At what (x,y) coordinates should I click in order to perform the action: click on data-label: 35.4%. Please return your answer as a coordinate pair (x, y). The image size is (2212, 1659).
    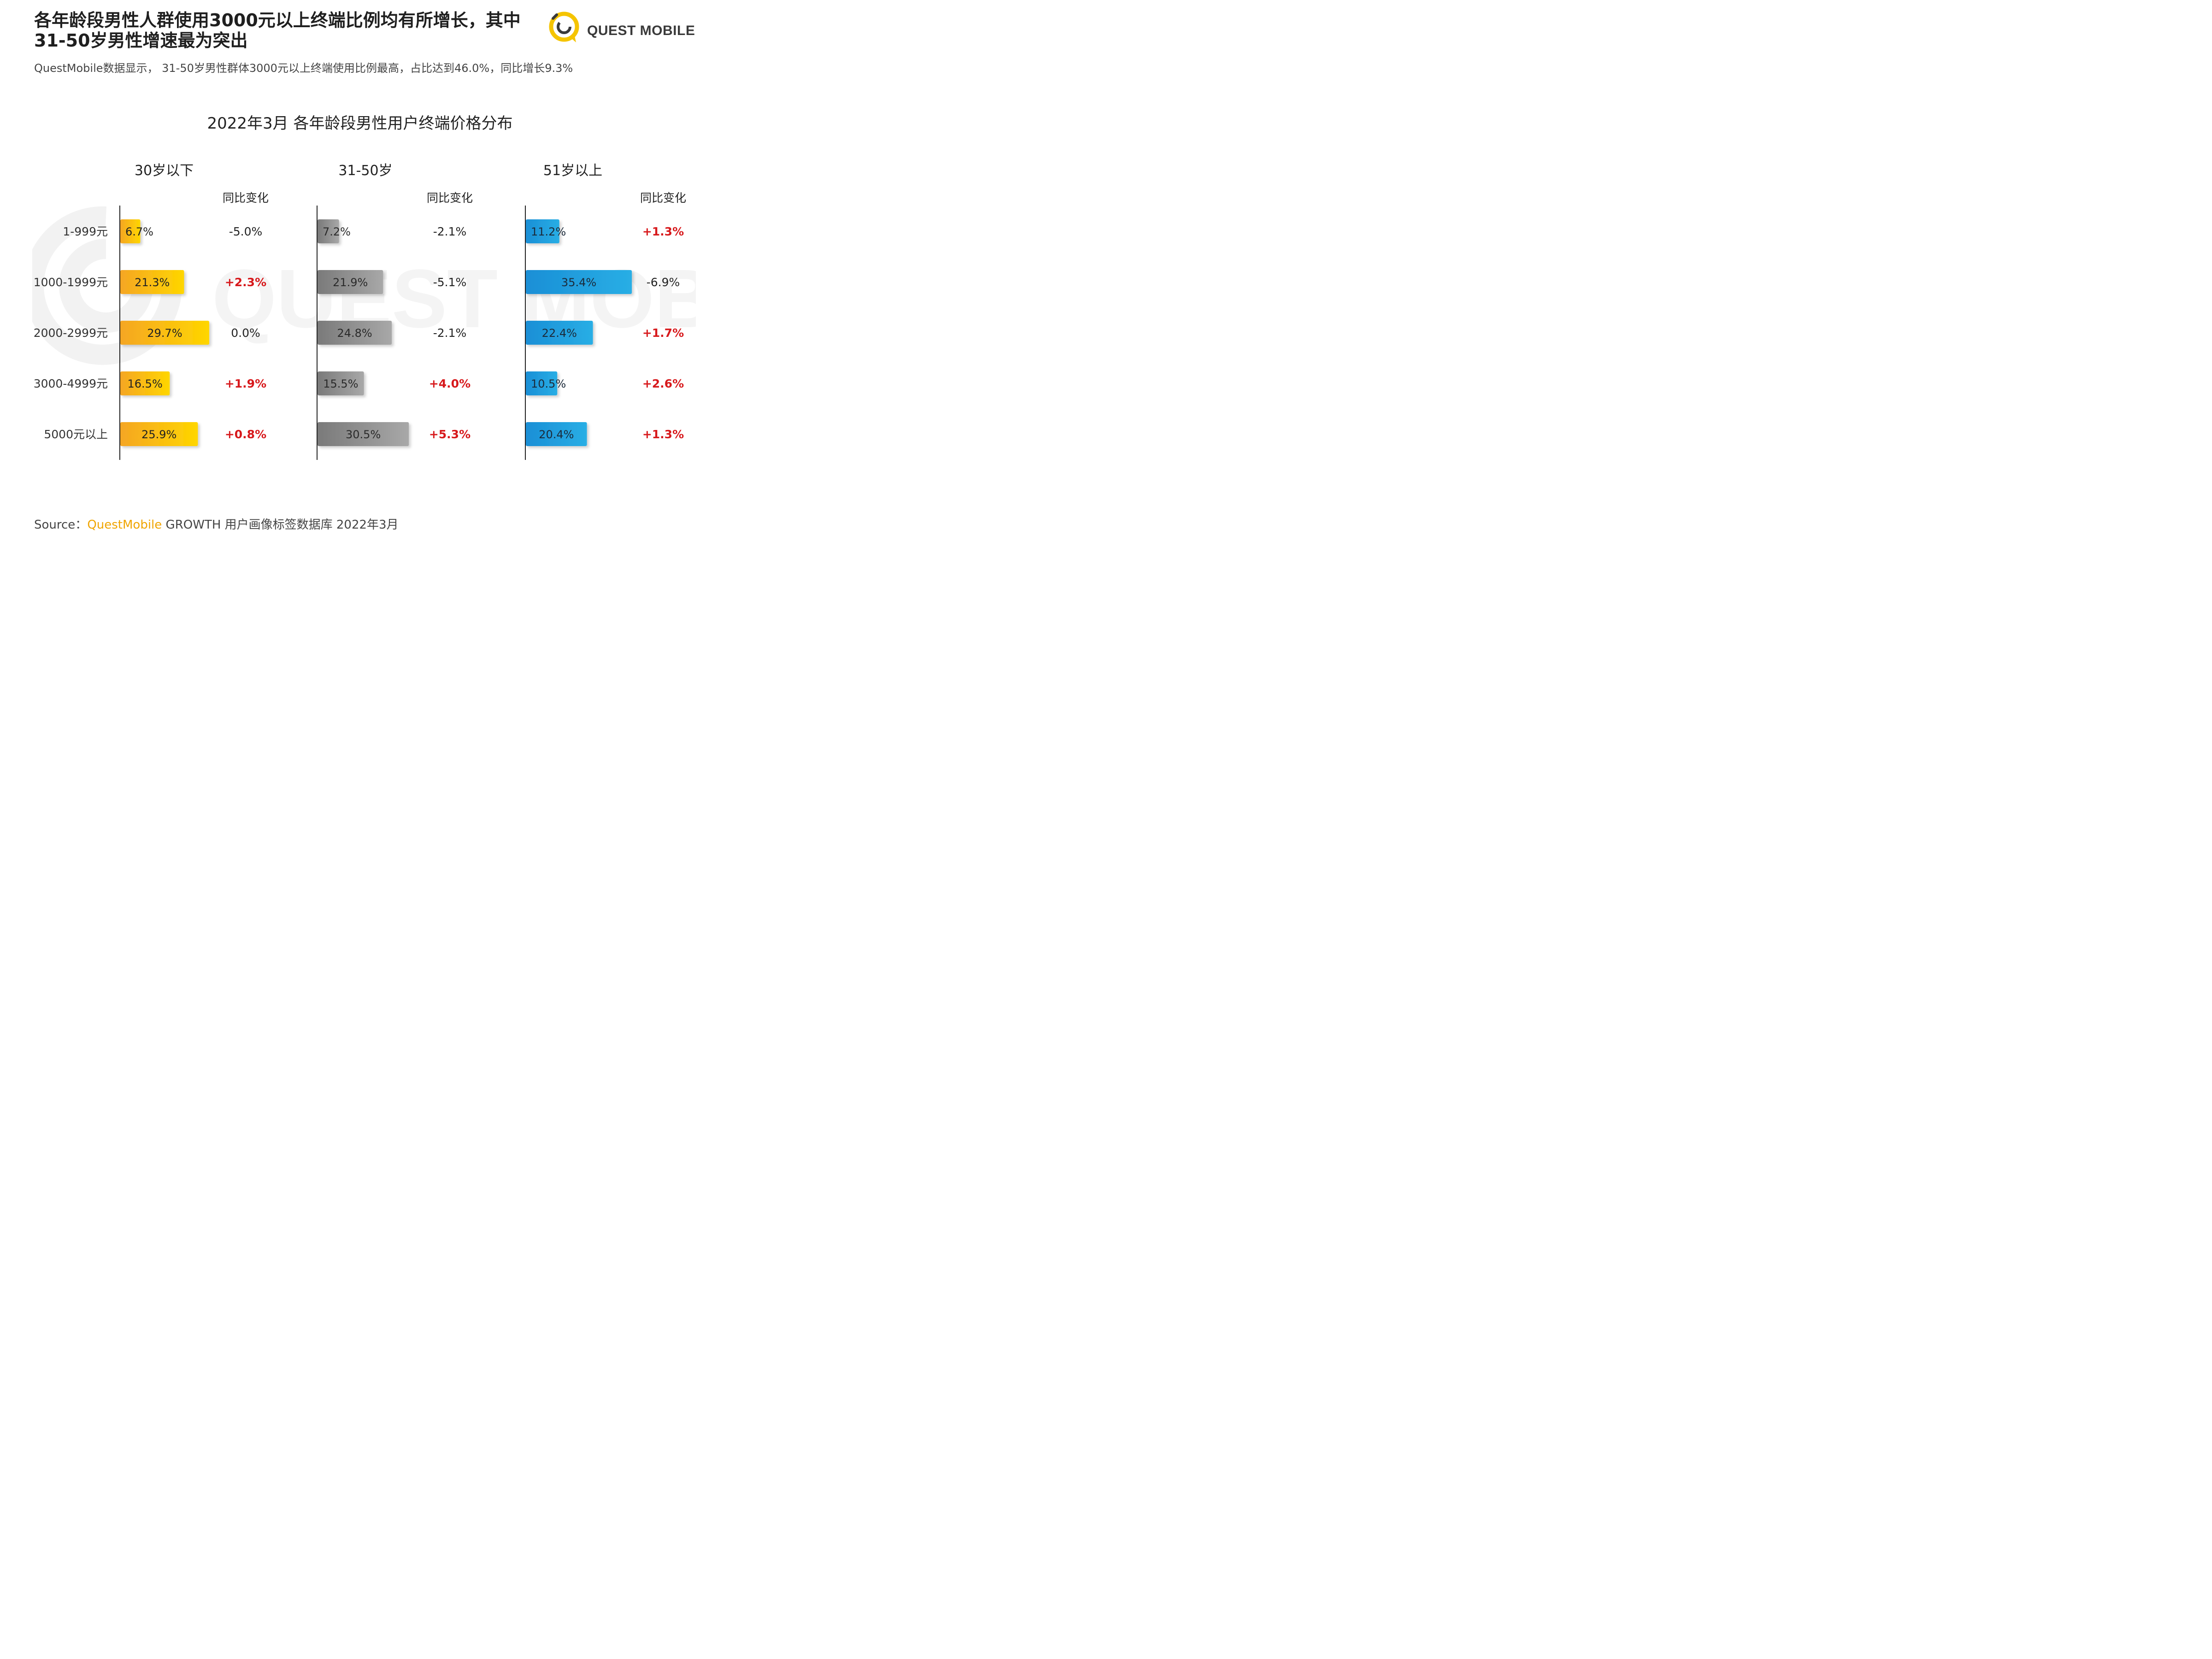
    Looking at the image, I should click on (578, 282).